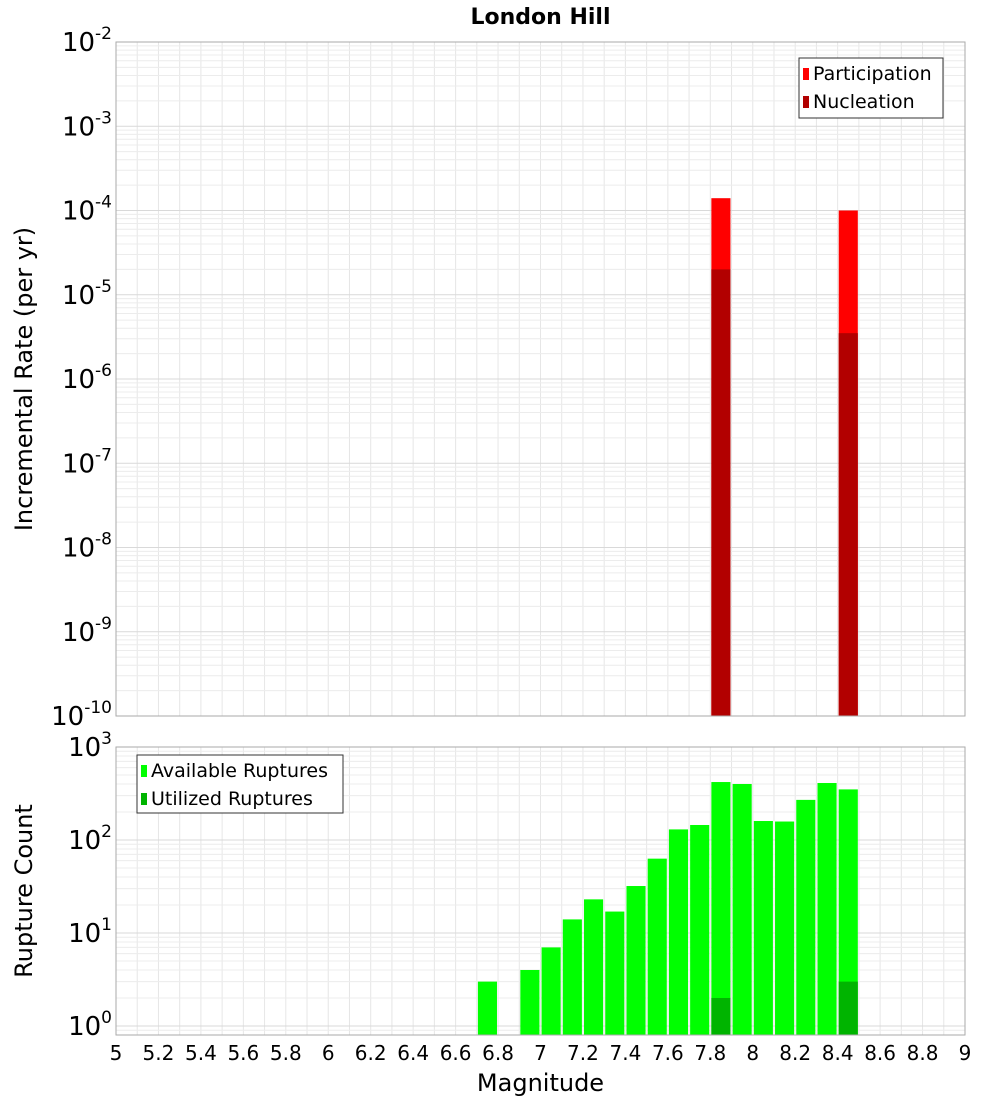 The image size is (1000, 1105). I want to click on y-tick-label: 10⁻¹⁰, so click(81, 715).